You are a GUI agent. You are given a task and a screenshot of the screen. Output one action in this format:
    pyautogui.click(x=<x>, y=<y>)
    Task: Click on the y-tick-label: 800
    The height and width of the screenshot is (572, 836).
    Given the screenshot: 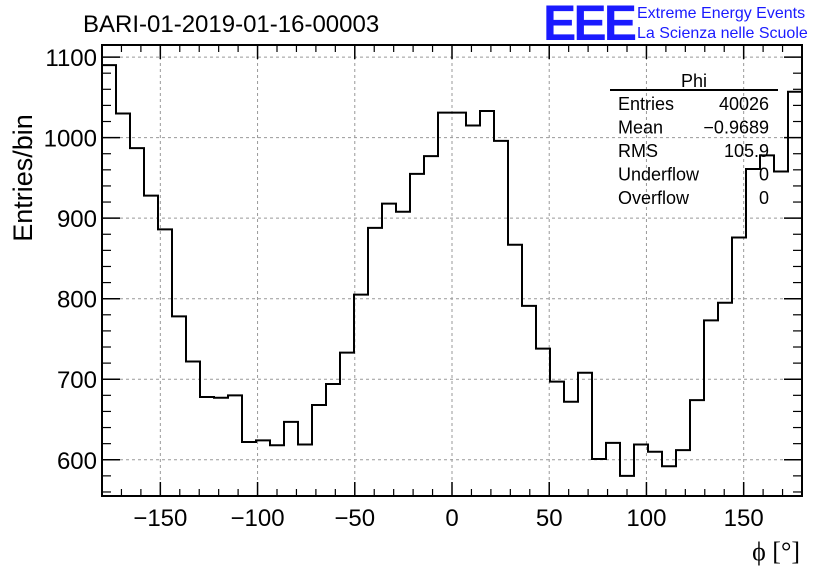 What is the action you would take?
    pyautogui.click(x=77, y=300)
    